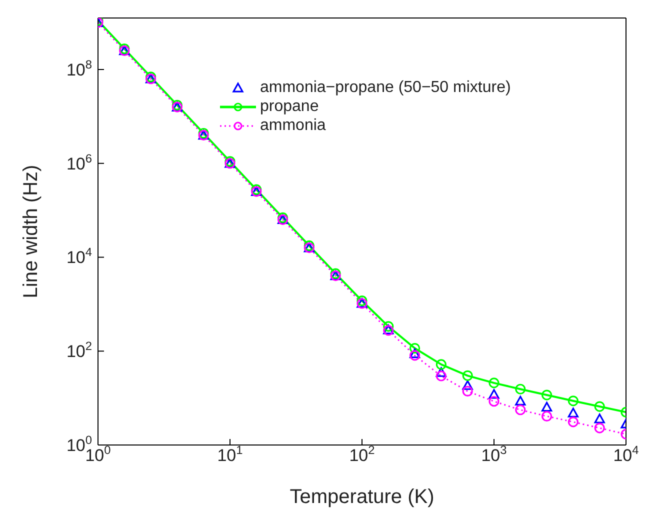 Image resolution: width=657 pixels, height=523 pixels. Describe the element at coordinates (494, 454) in the screenshot. I see `x-tick-label: 10$^{3}$` at that location.